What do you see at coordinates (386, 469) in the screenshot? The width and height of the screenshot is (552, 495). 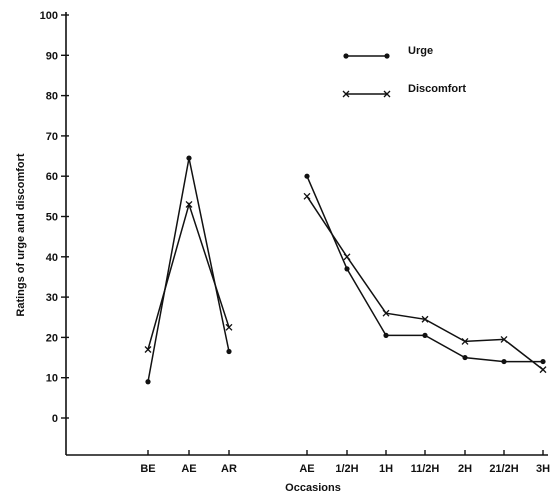 I see `x-tick-label: 1H` at bounding box center [386, 469].